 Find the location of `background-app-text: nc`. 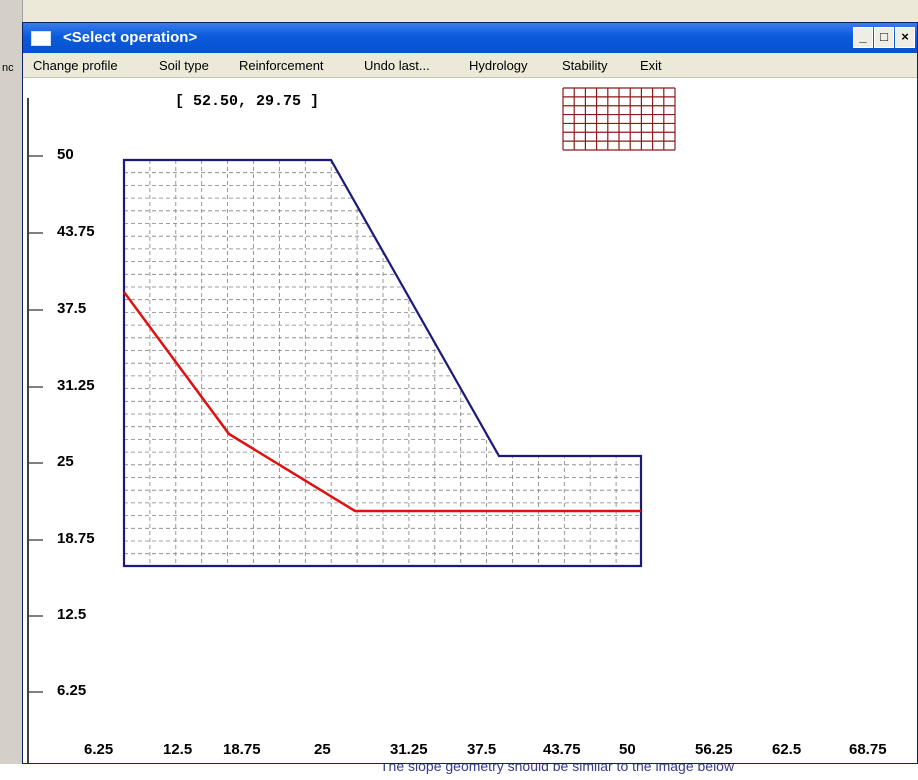

background-app-text: nc is located at coordinates (8, 68).